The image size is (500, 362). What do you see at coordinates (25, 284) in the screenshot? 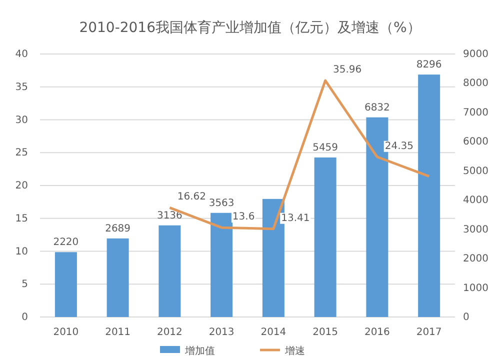
I see `y-tick-label: 5` at bounding box center [25, 284].